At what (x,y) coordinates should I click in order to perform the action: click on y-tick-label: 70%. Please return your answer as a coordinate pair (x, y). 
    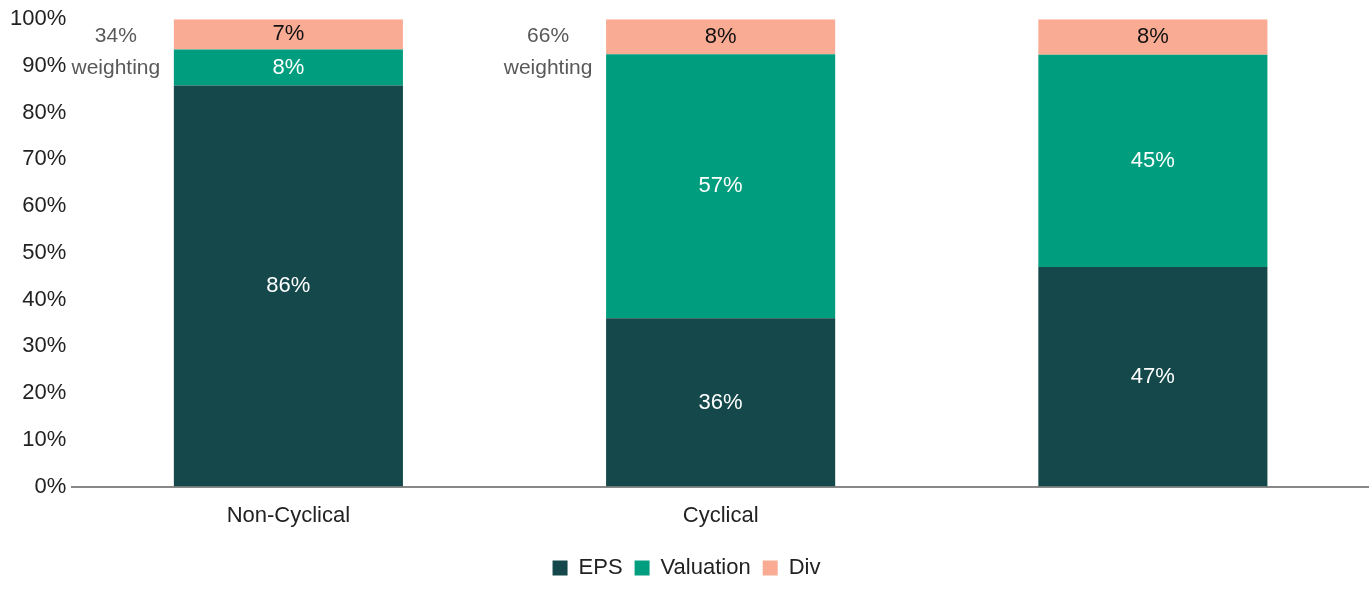
    Looking at the image, I should click on (44, 158).